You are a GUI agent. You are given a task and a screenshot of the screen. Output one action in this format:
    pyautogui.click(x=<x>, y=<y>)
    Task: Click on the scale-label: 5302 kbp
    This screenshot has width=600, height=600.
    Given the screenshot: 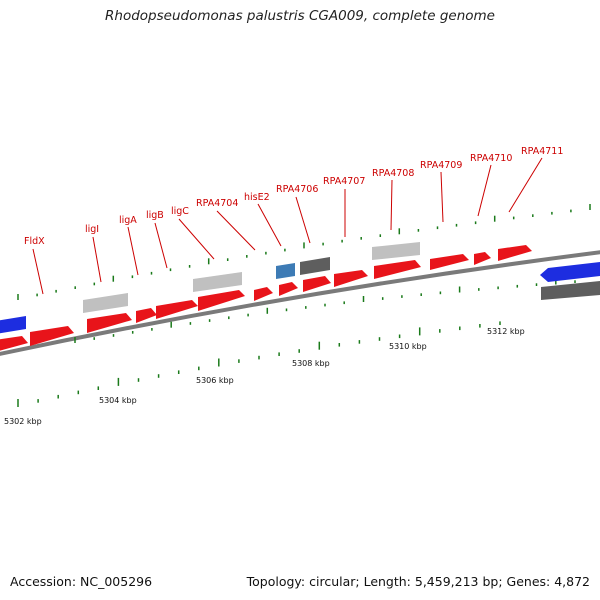 What is the action you would take?
    pyautogui.click(x=23, y=421)
    